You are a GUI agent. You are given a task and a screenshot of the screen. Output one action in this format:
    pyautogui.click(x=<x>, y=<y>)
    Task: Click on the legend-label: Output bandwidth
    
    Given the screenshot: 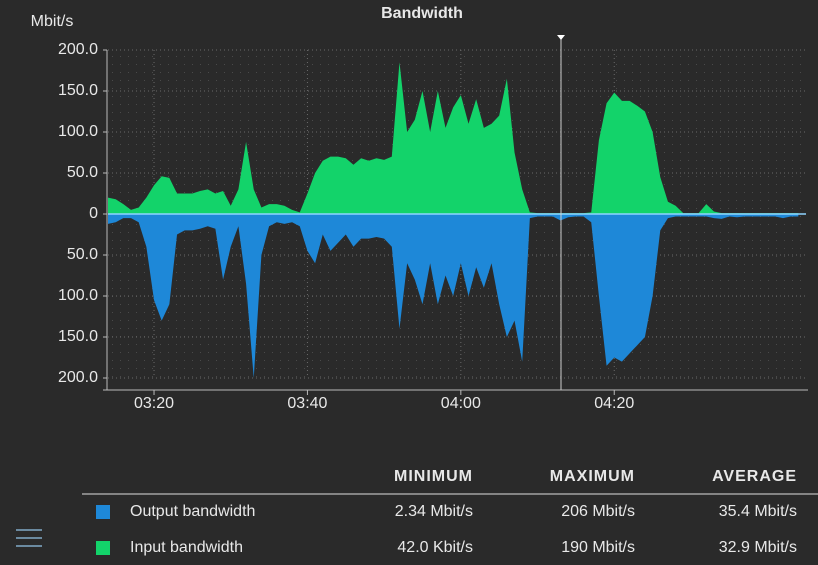 What is the action you would take?
    pyautogui.click(x=192, y=511)
    